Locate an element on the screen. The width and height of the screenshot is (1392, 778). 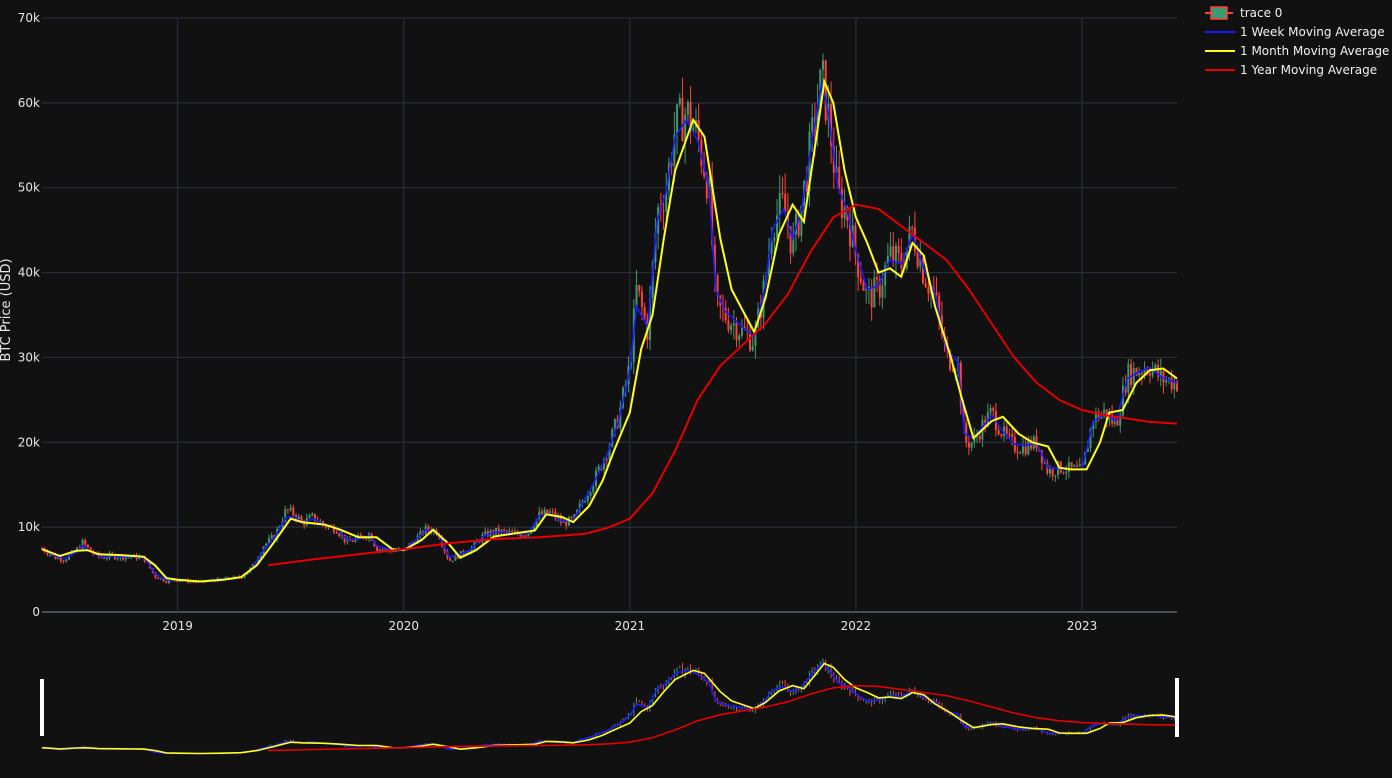
legend-label: 1 Week Moving Average is located at coordinates (1312, 32).